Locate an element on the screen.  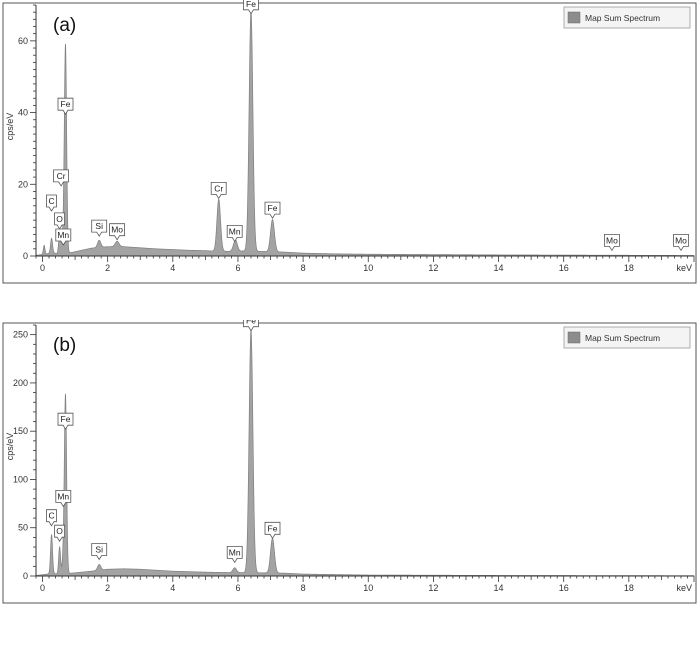
y-tick-label: 100 is located at coordinates (20, 479).